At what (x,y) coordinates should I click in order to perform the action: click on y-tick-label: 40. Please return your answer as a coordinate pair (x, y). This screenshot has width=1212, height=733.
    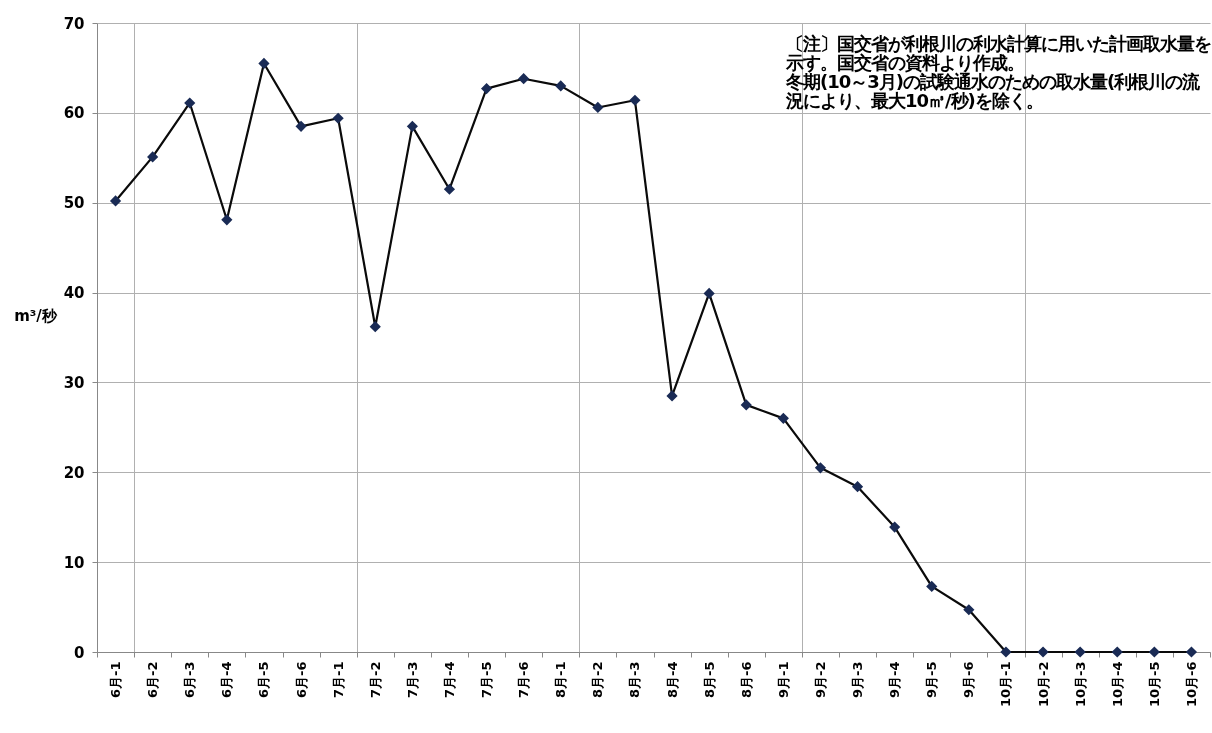
    Looking at the image, I should click on (74, 293).